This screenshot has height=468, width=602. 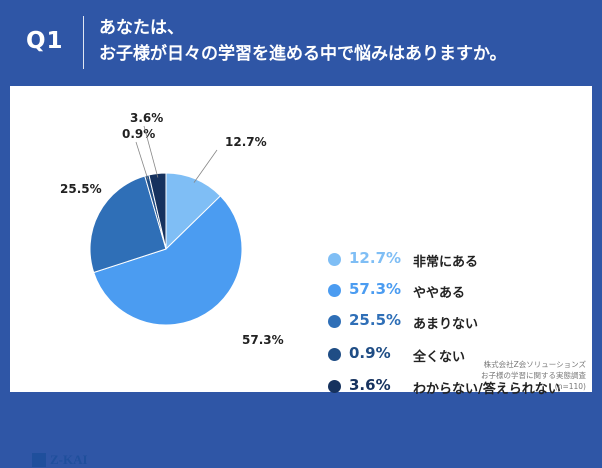 What do you see at coordinates (81, 189) in the screenshot?
I see `slice-label-not-much: 25.5%` at bounding box center [81, 189].